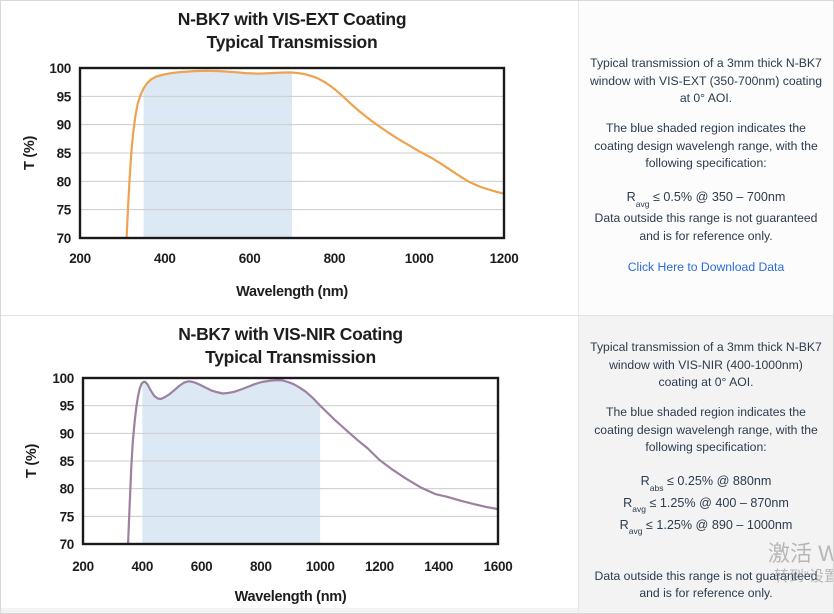 This screenshot has width=834, height=614. I want to click on spec-line: Ravg ≤ 0.5% @ 350 – 700nm, so click(706, 198).